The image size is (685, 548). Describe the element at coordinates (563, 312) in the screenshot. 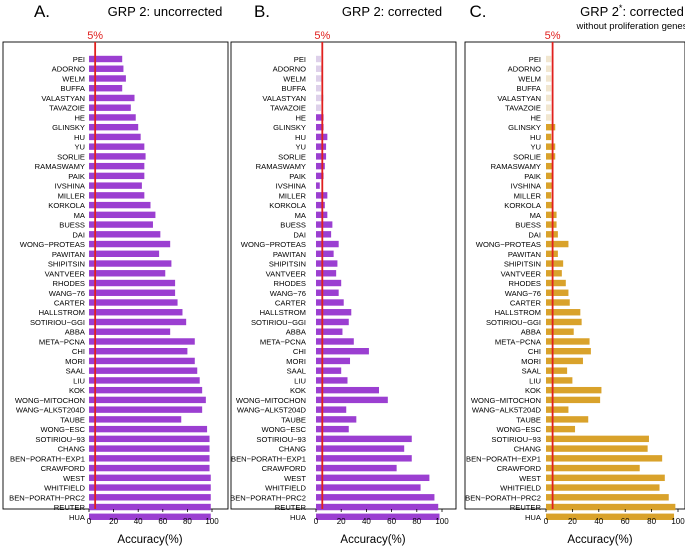

I see `bar-hallstrom` at that location.